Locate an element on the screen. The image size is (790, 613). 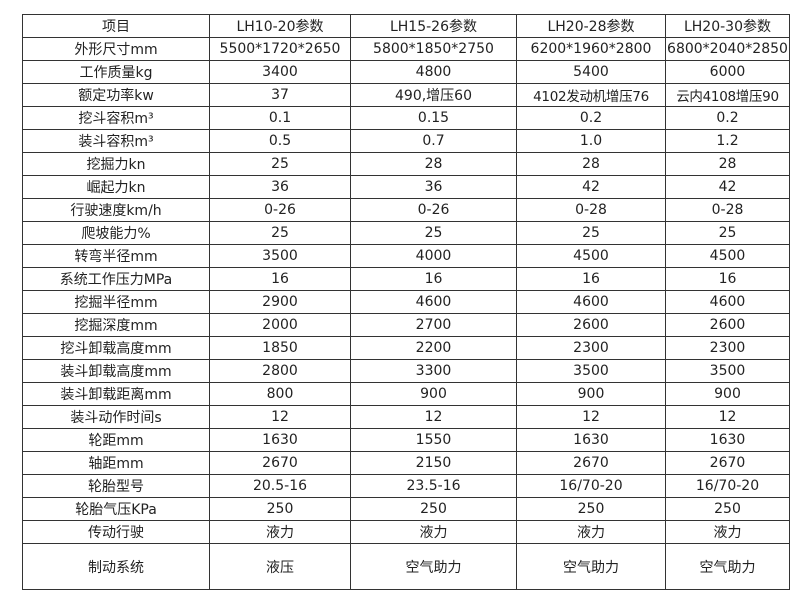
value-cell: 1850 is located at coordinates (280, 348).